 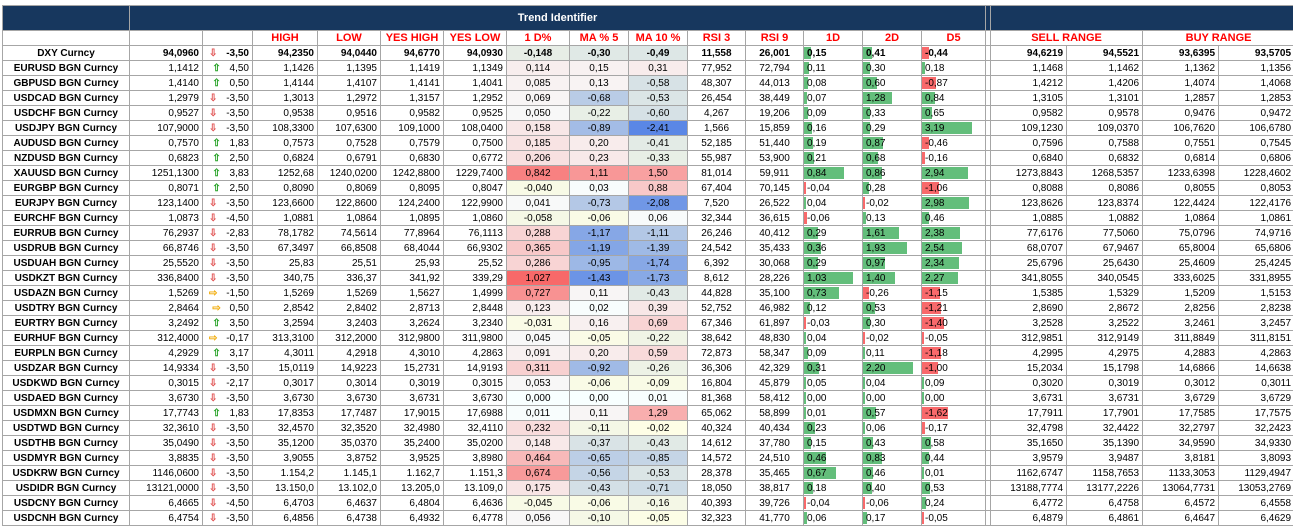 I want to click on last-price-cell: 35,0490, so click(x=166, y=443).